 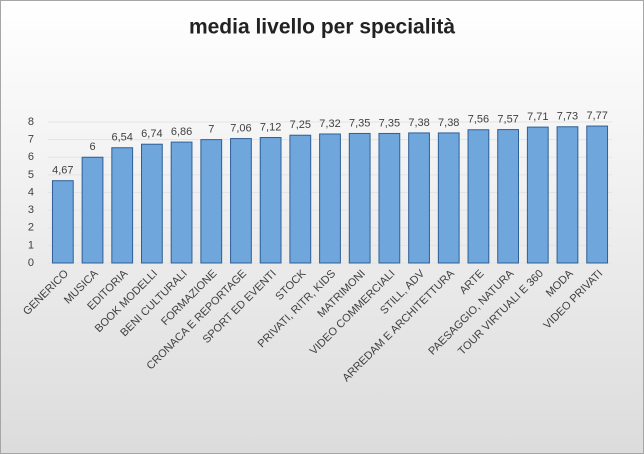 What do you see at coordinates (62, 171) in the screenshot?
I see `value-label: 4,67` at bounding box center [62, 171].